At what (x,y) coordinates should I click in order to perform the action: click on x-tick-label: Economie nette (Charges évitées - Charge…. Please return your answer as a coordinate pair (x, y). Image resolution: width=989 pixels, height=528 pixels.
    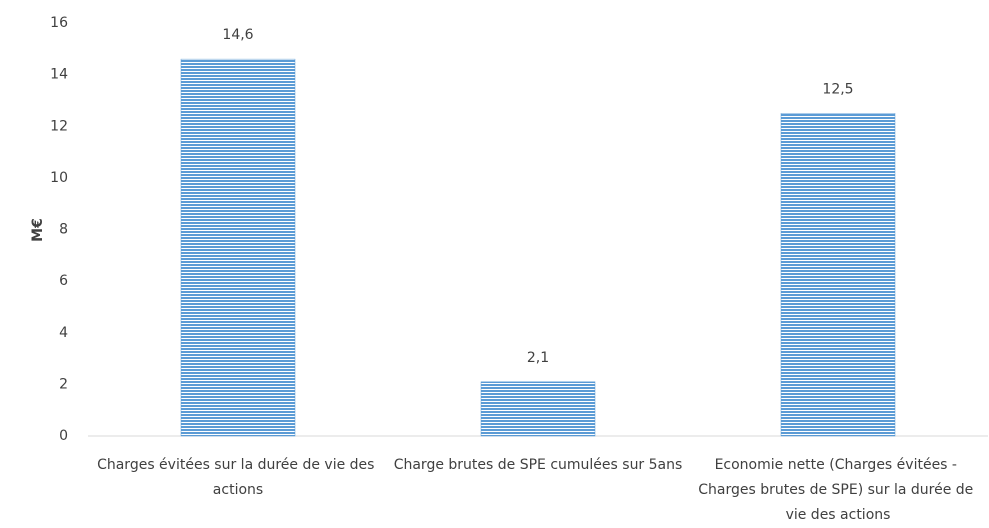
    Looking at the image, I should click on (838, 490).